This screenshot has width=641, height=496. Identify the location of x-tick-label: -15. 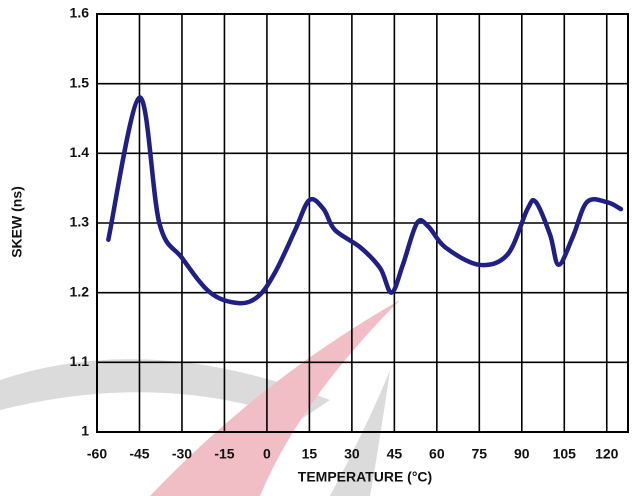
(224, 454).